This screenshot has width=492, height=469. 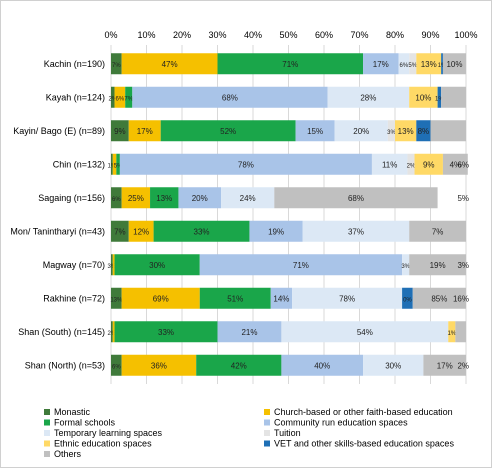 I want to click on x-tick-label: 0%, so click(x=110, y=35).